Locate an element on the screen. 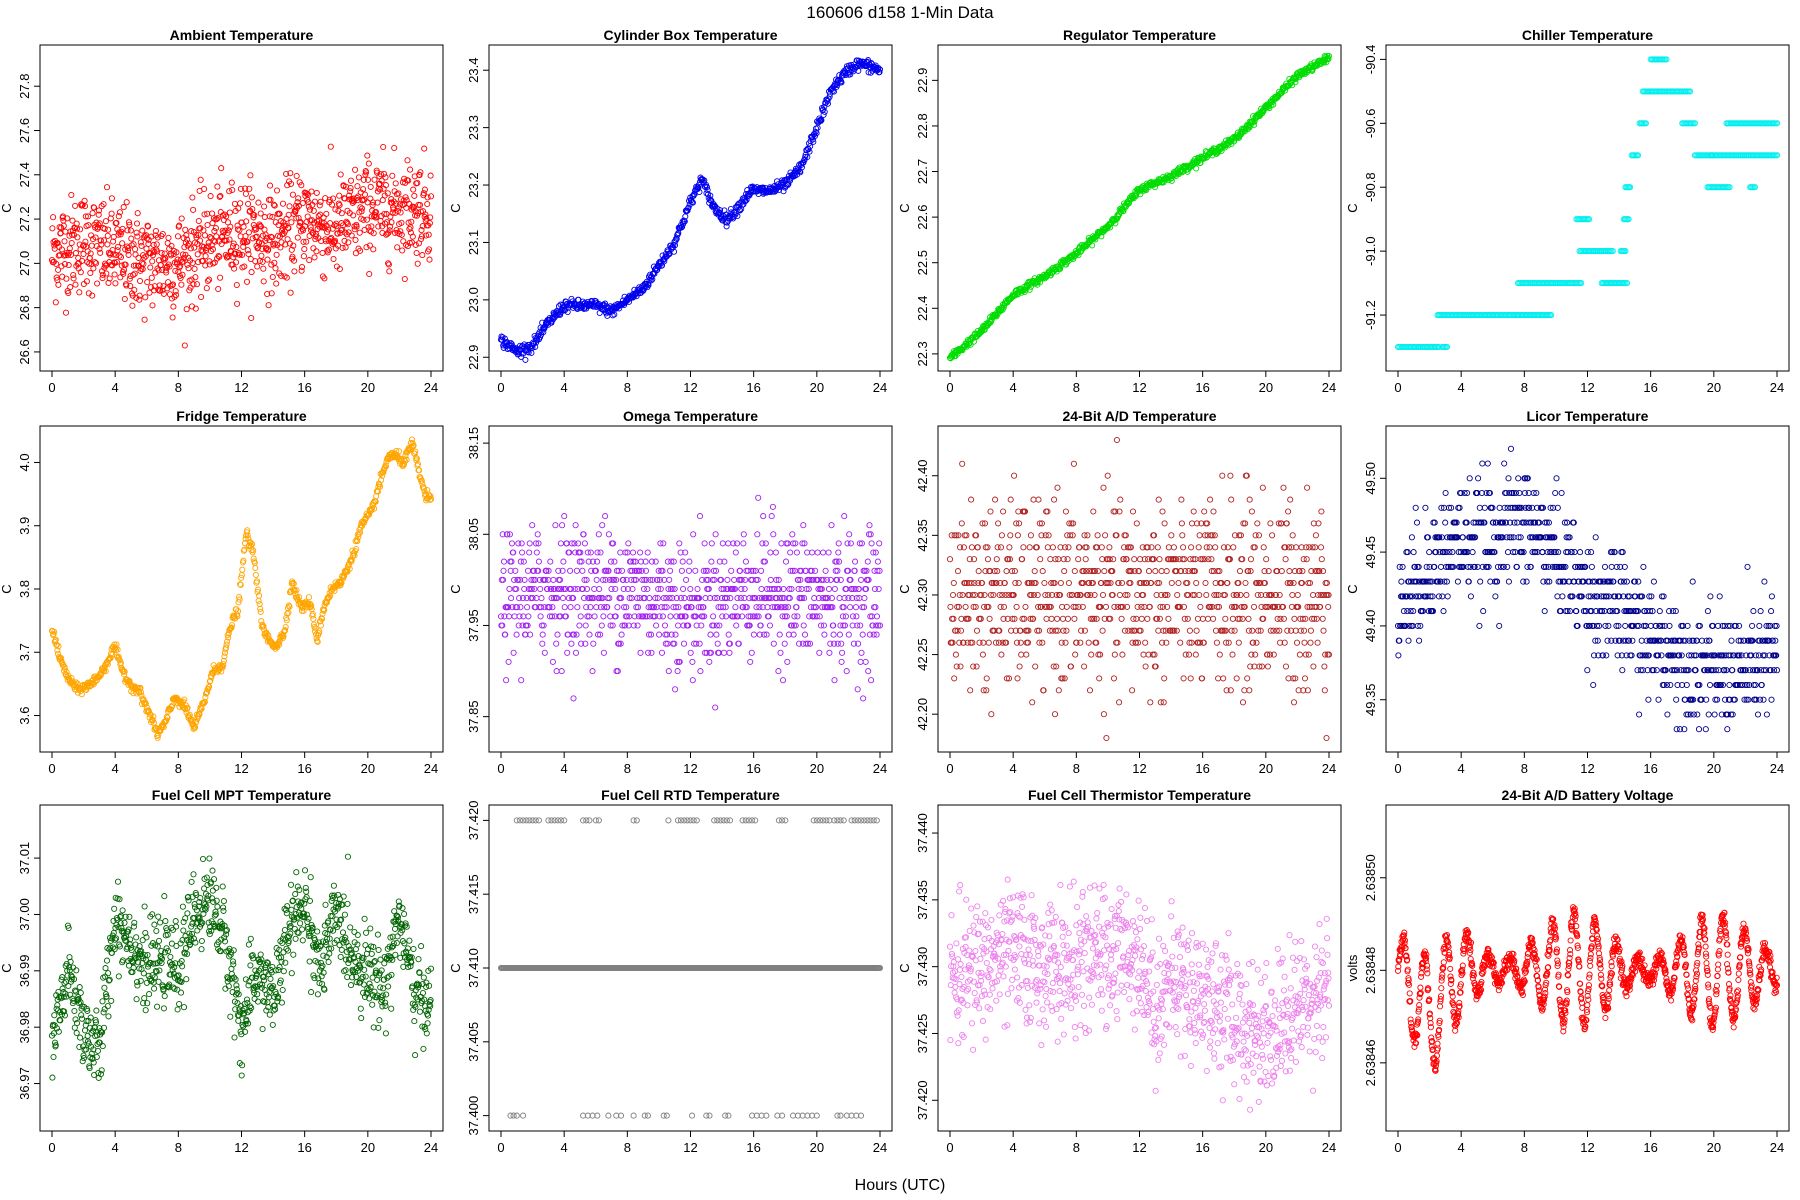  panel-title: Omega Temperature is located at coordinates (690, 416).